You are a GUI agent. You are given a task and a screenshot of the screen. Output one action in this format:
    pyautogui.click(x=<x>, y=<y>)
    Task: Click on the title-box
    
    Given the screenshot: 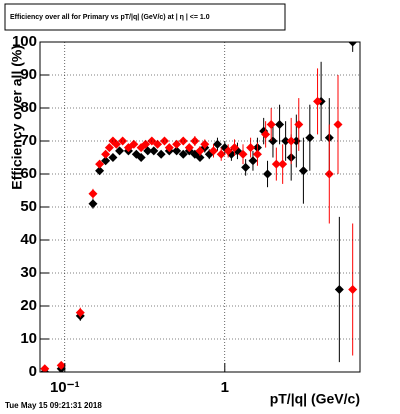 What is the action you would take?
    pyautogui.click(x=145, y=17)
    